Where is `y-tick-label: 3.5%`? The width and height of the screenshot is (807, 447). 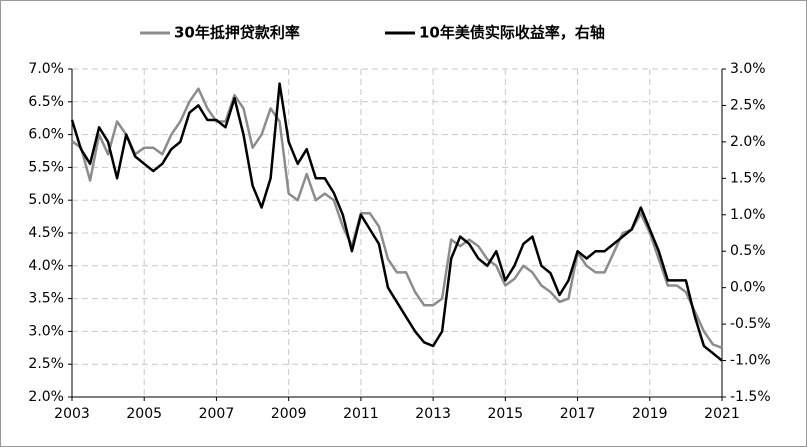 y-tick-label: 3.5% is located at coordinates (46, 299).